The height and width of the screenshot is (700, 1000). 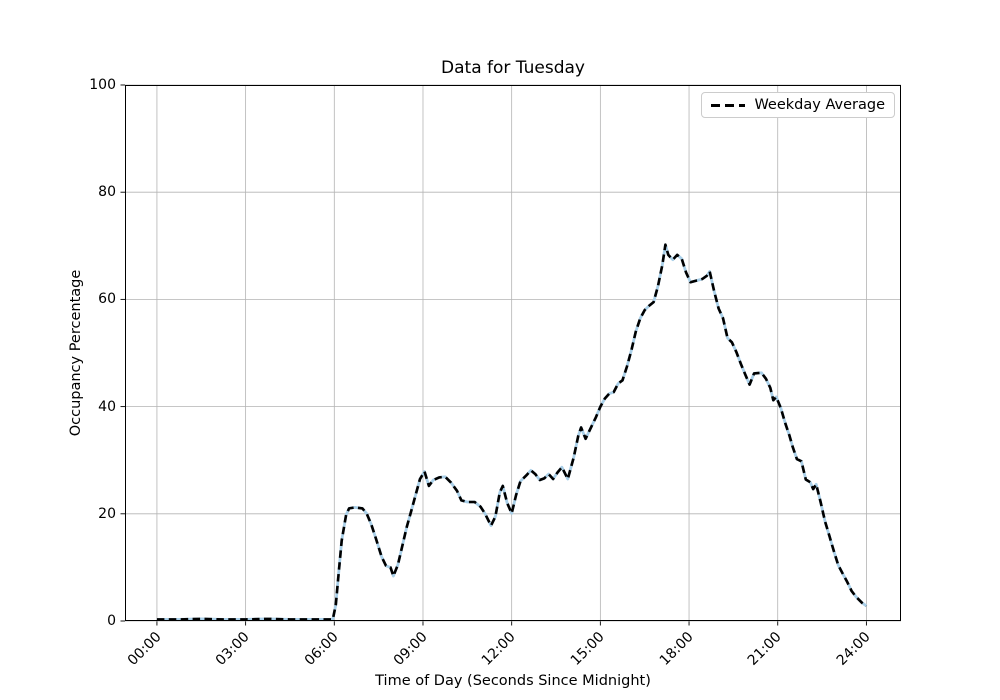 What do you see at coordinates (513, 681) in the screenshot?
I see `x-axis-label: Time of Day (Seconds Since Midnight)` at bounding box center [513, 681].